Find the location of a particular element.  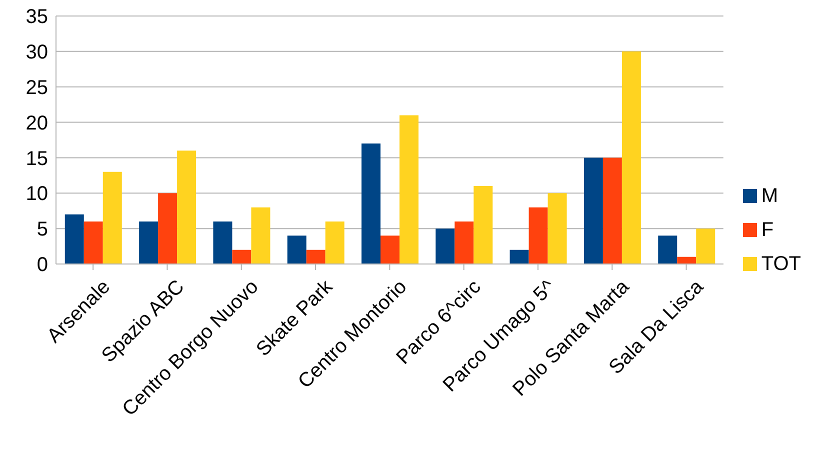

y-tick-label: 10 is located at coordinates (37, 194).